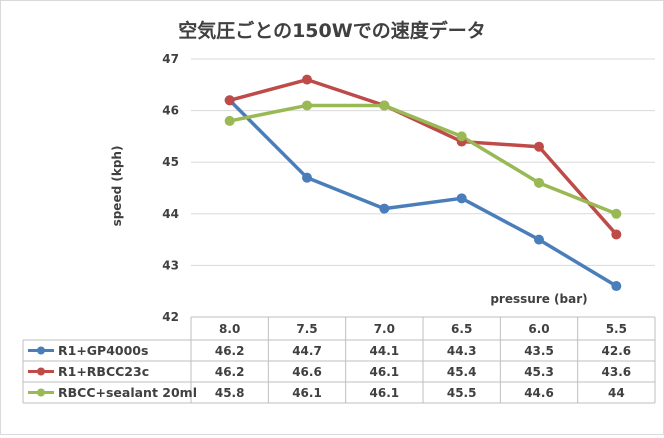 The image size is (664, 438). Describe the element at coordinates (616, 329) in the screenshot. I see `x-tick-label: 5.5` at that location.